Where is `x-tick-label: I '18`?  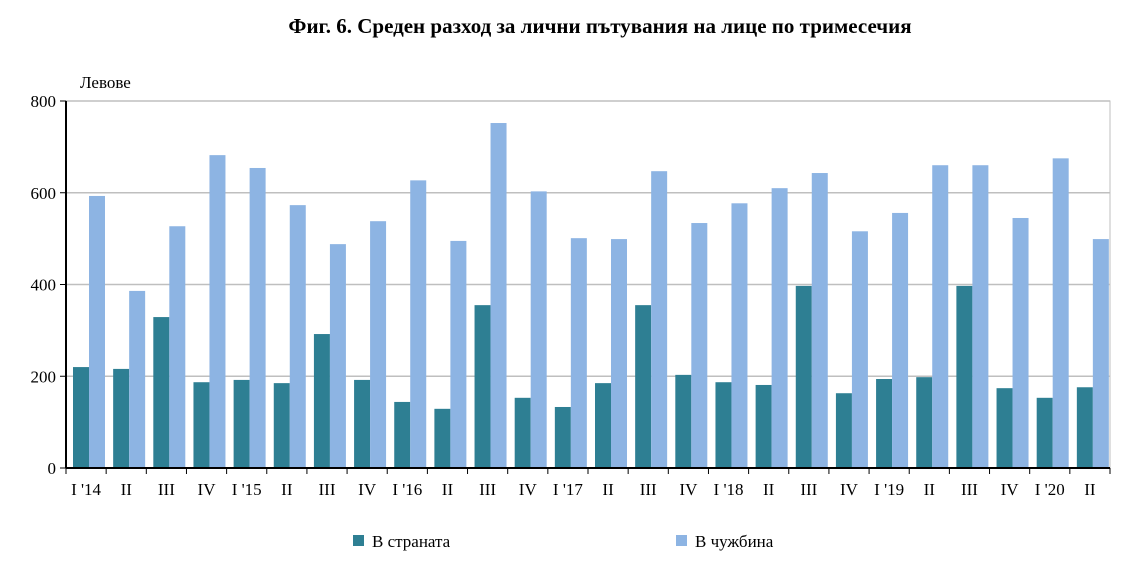 x-tick-label: I '18 is located at coordinates (729, 489).